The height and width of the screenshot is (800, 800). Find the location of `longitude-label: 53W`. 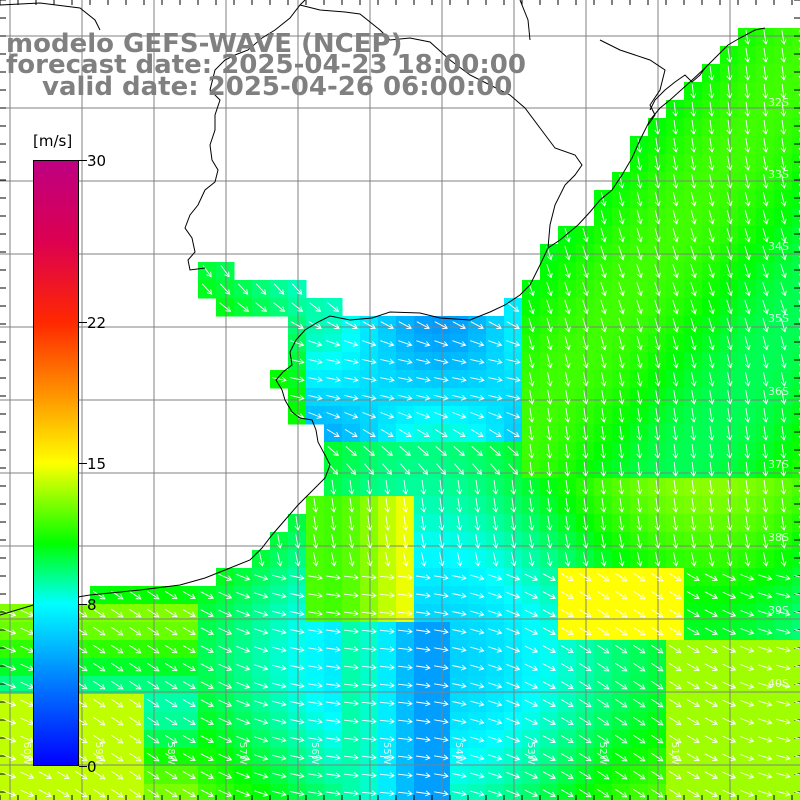

longitude-label: 53W is located at coordinates (530, 753).